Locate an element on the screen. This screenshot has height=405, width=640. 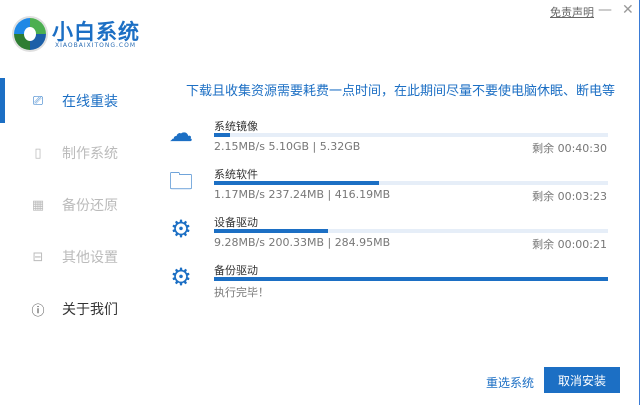
task-remaining: 剩余 00:00:21 is located at coordinates (569, 244).